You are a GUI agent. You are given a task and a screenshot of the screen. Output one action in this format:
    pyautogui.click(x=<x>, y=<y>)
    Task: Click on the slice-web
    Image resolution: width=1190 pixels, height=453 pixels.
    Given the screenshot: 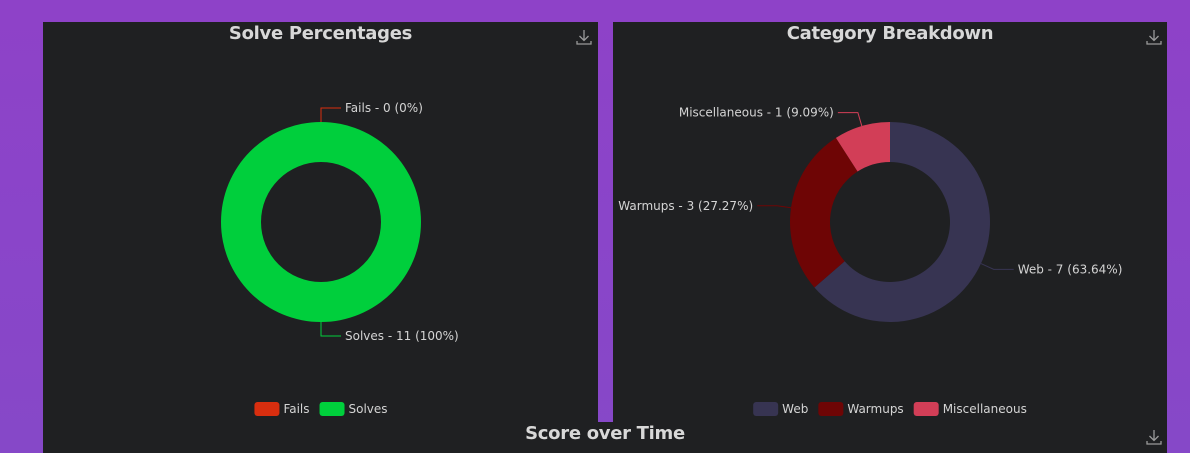 What is the action you would take?
    pyautogui.click(x=902, y=222)
    